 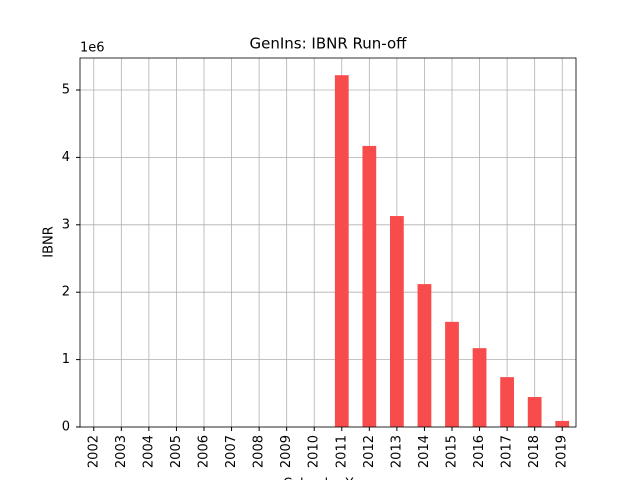 I want to click on y-tick-label: 1, so click(x=66, y=359).